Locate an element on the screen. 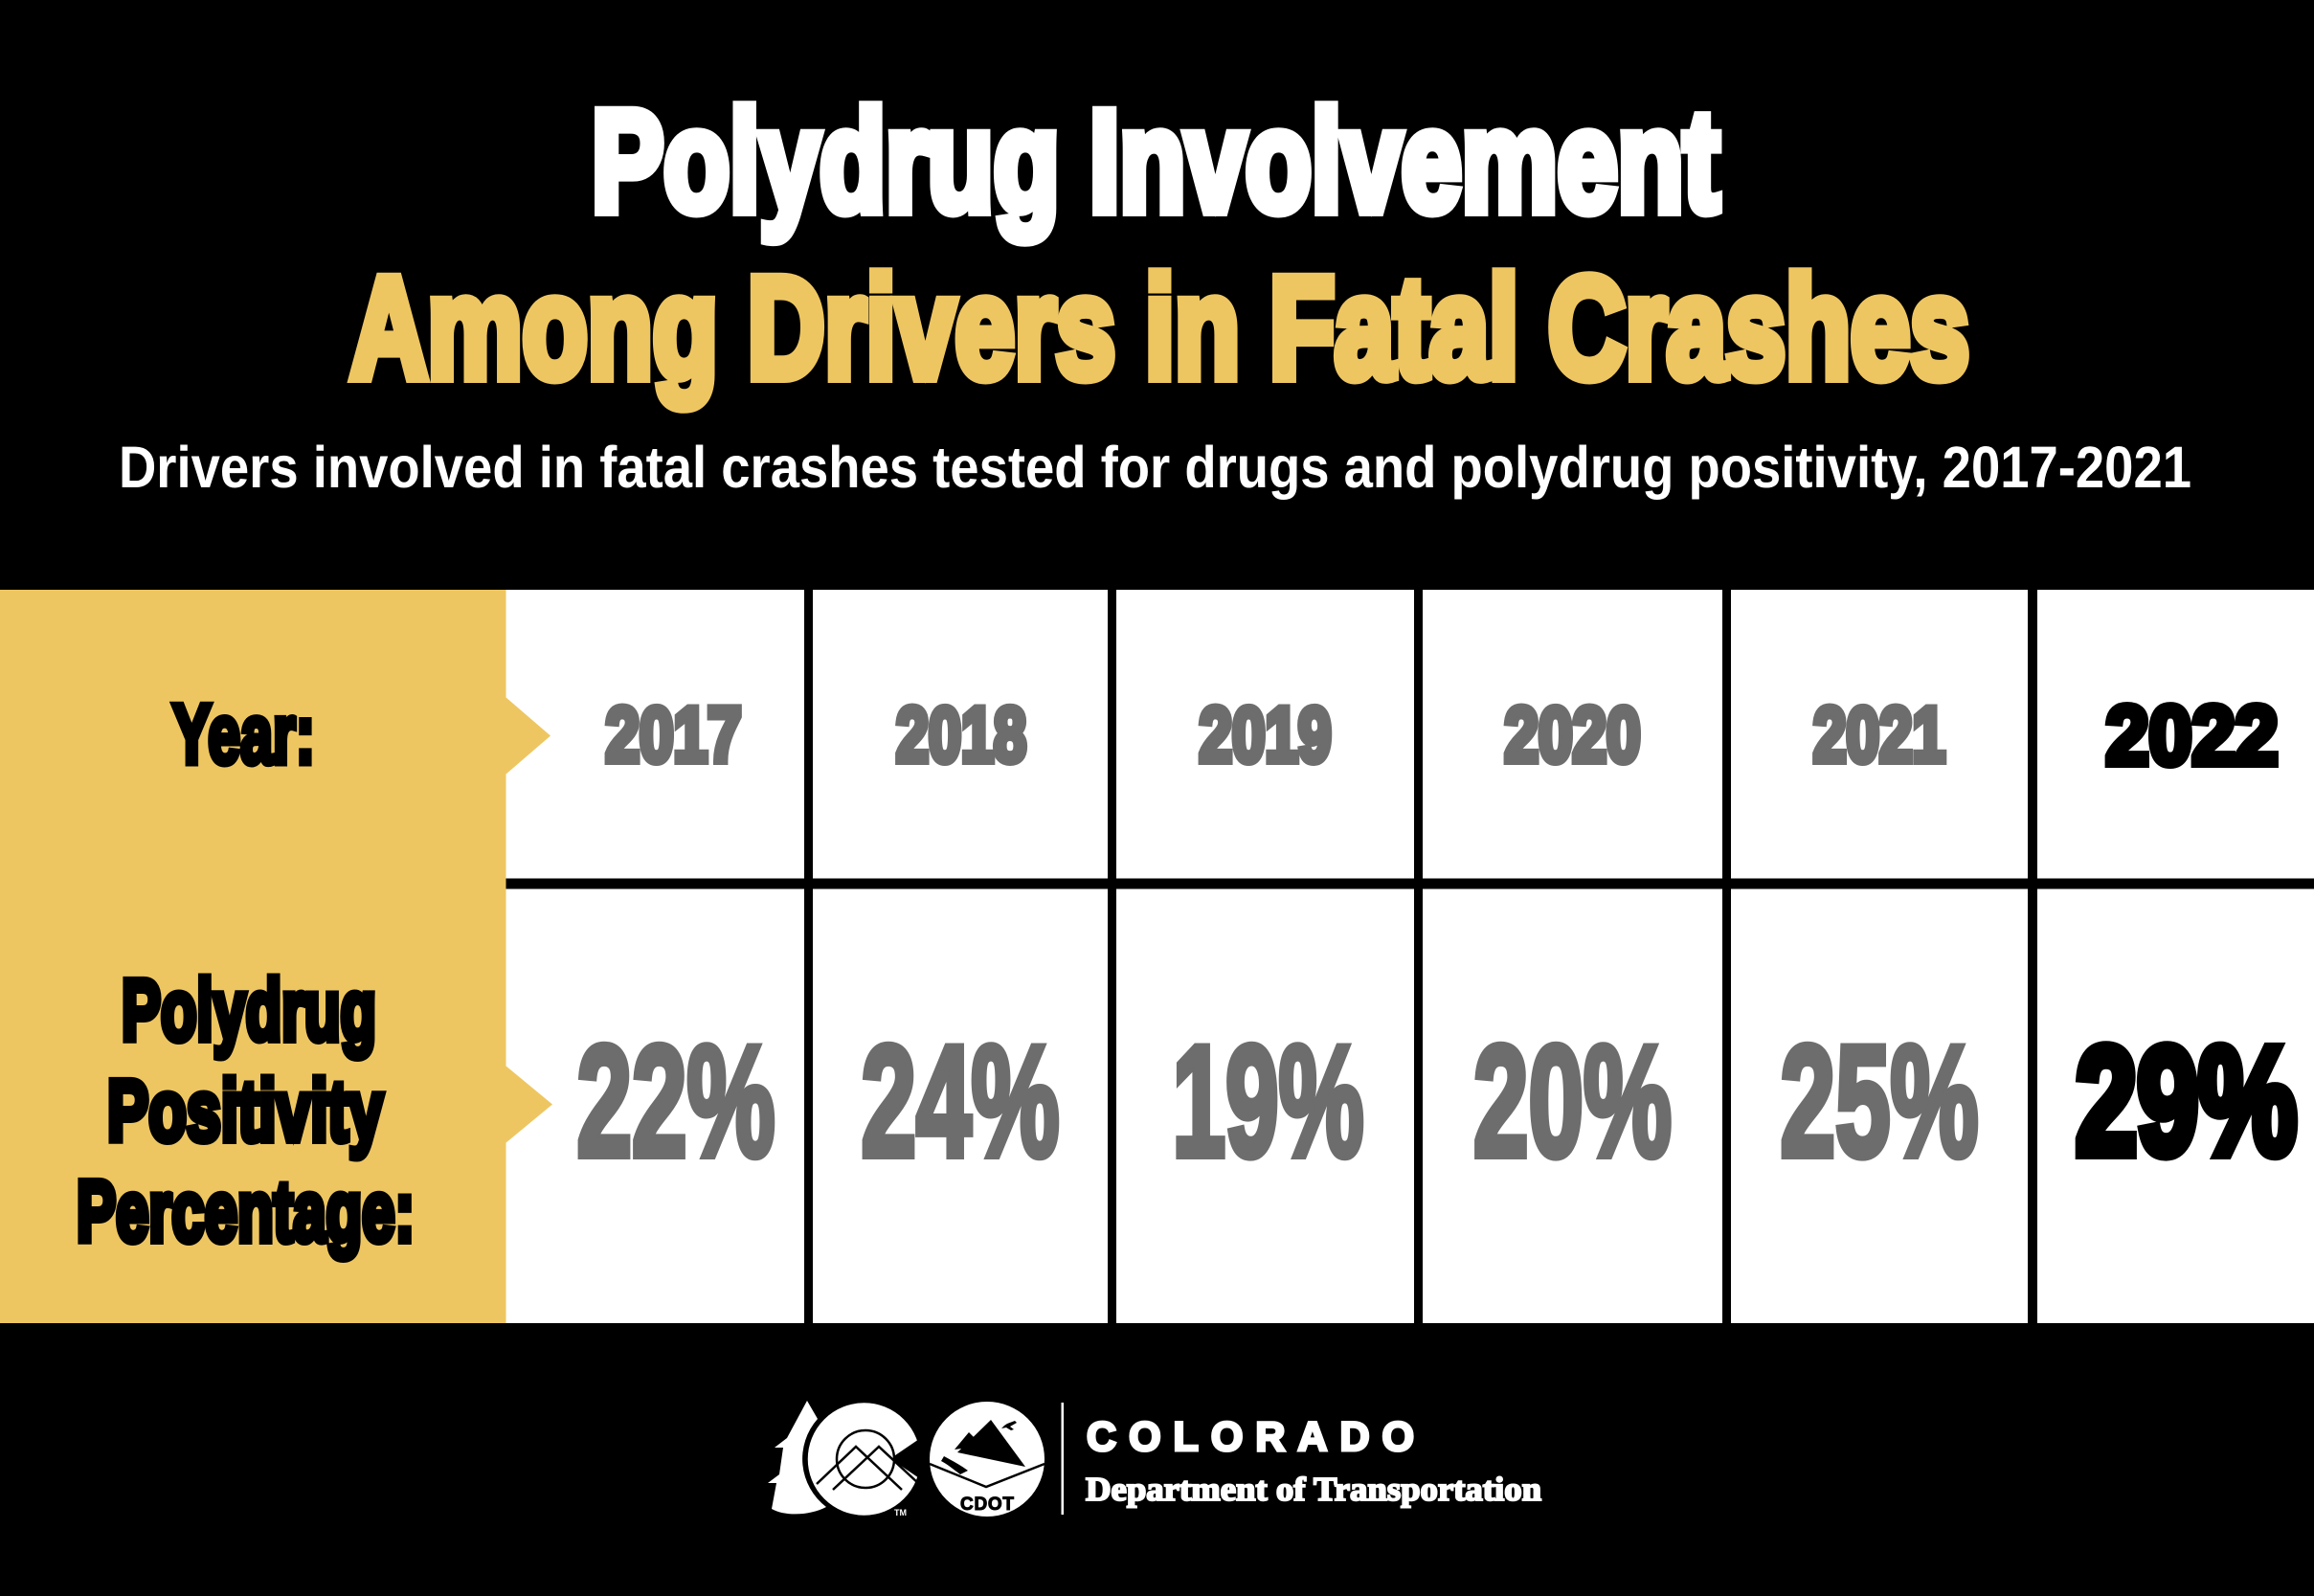  svg-text: 20% is located at coordinates (1573, 1101).